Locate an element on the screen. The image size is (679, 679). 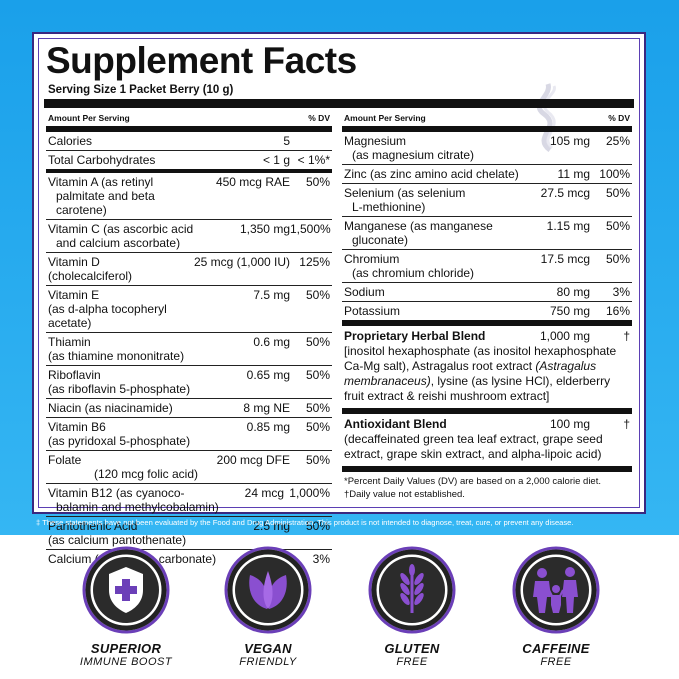
nutrient-name: Vitamin E is located at coordinates (74, 295).